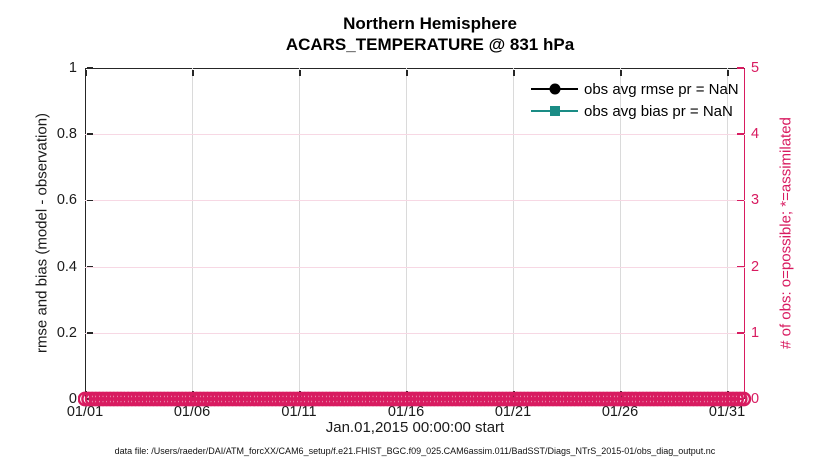 This screenshot has height=470, width=830. I want to click on y-right-tick-label: 5, so click(755, 68).